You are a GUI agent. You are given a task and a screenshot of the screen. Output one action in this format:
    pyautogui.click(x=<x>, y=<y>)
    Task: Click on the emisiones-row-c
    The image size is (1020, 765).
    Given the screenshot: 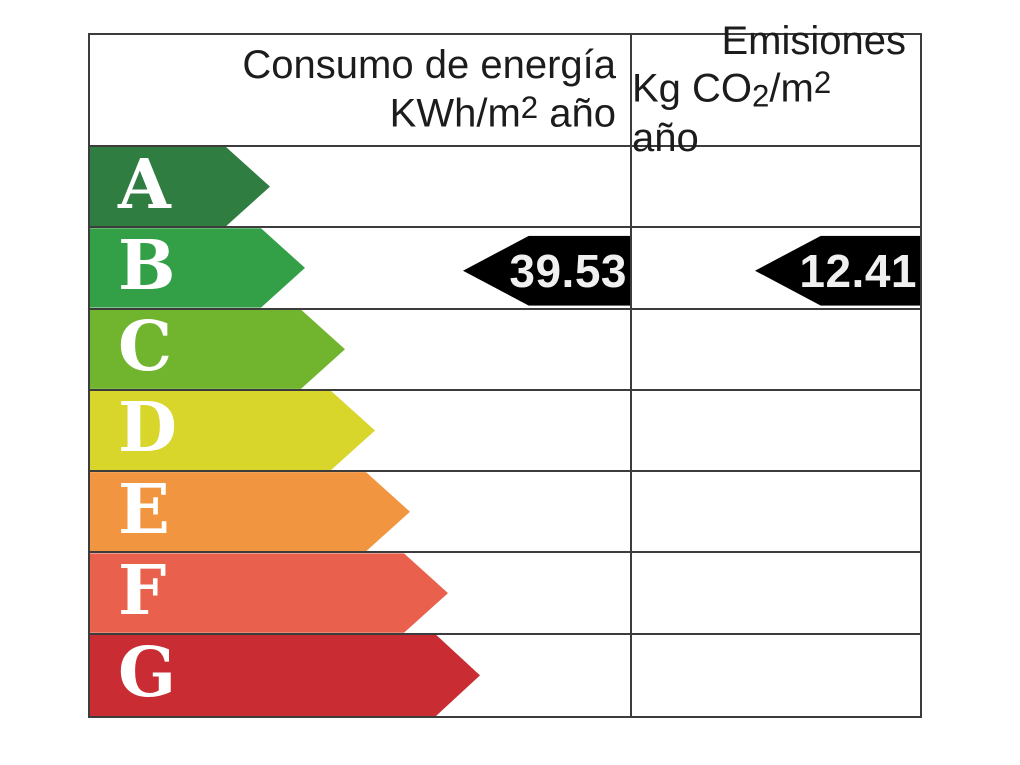 What is the action you would take?
    pyautogui.click(x=776, y=350)
    